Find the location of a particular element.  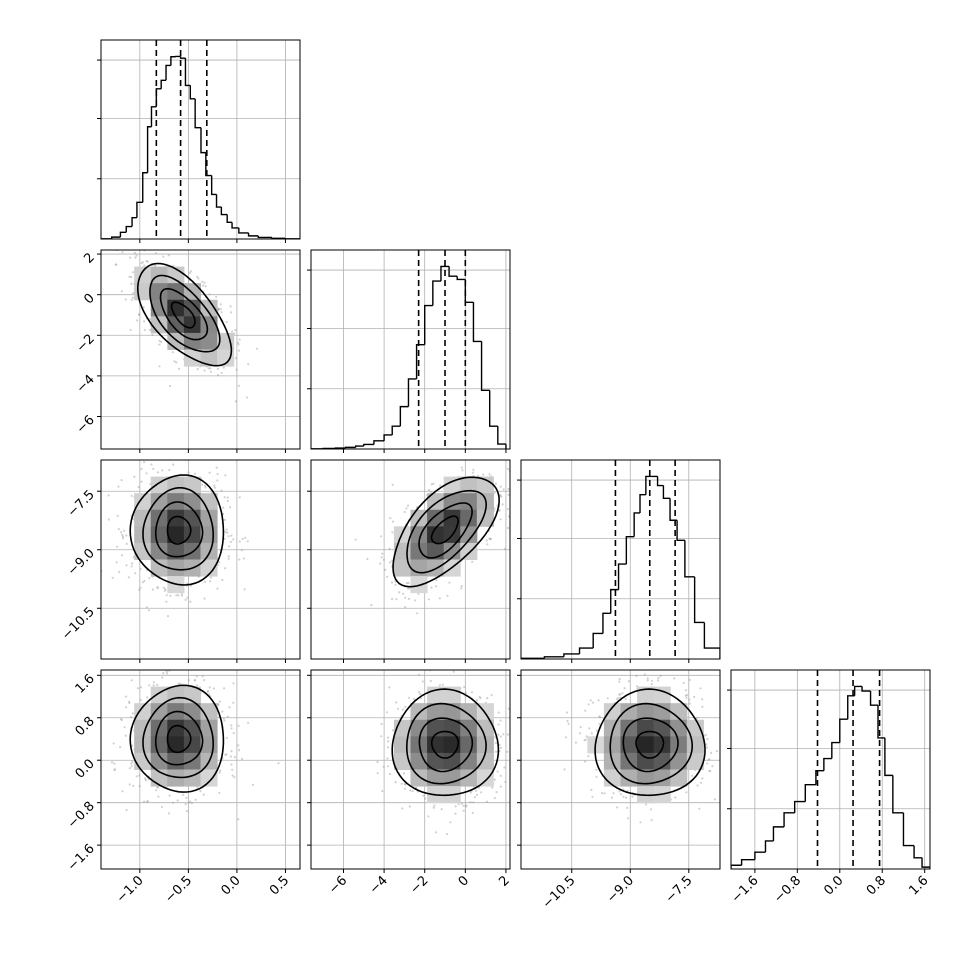

panel-2-0: −10.5 −9.0 −7.5 is located at coordinates (180, 561).